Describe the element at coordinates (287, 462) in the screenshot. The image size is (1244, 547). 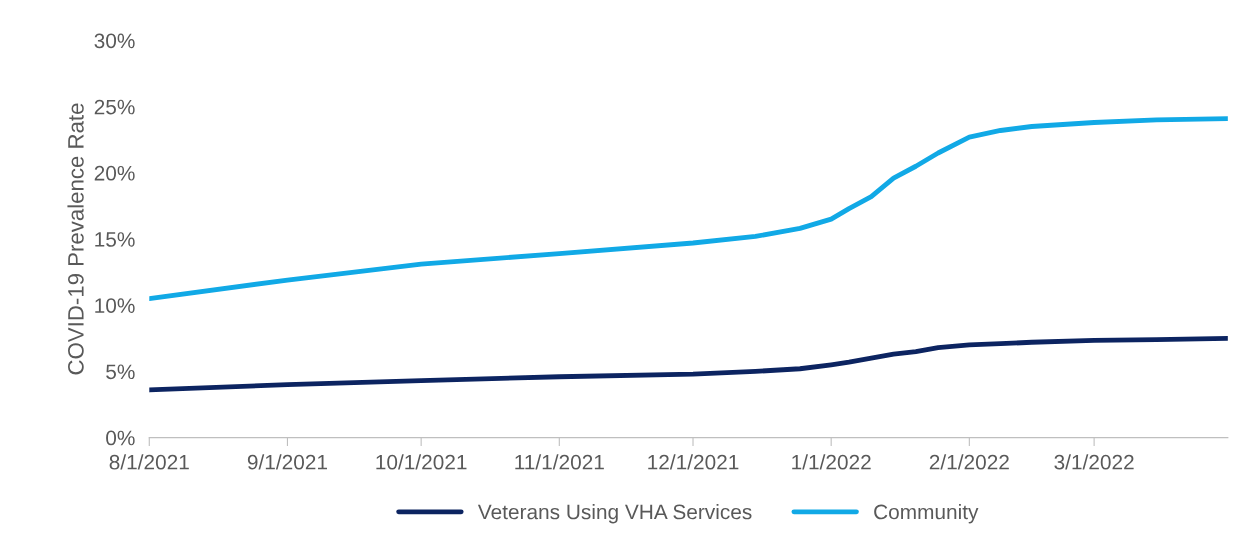
I see `x-tick-label: 9/1/2021` at that location.